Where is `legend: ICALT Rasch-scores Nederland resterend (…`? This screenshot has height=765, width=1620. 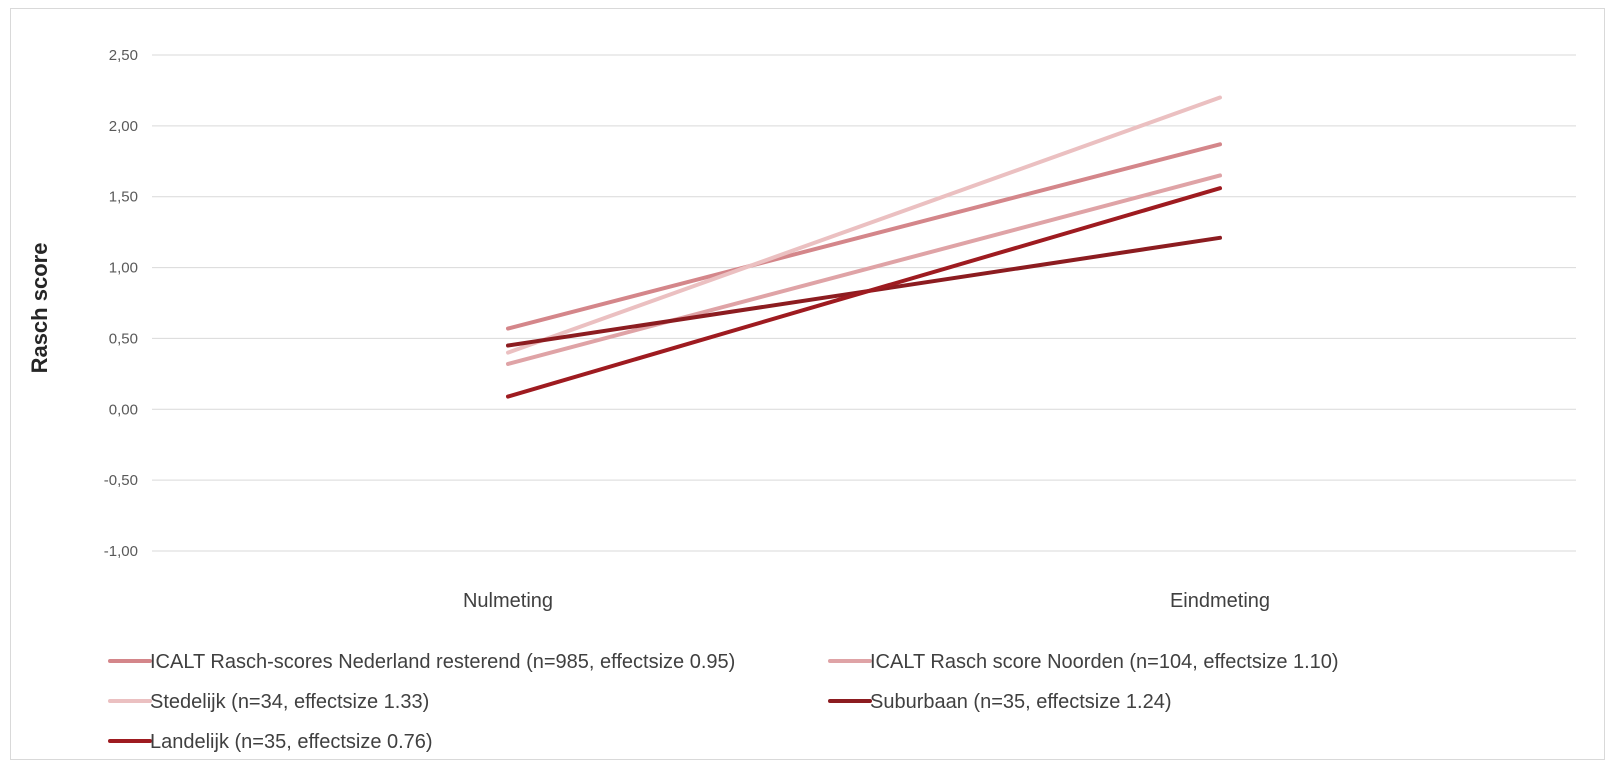 legend: ICALT Rasch-scores Nederland resterend (… is located at coordinates (723, 702).